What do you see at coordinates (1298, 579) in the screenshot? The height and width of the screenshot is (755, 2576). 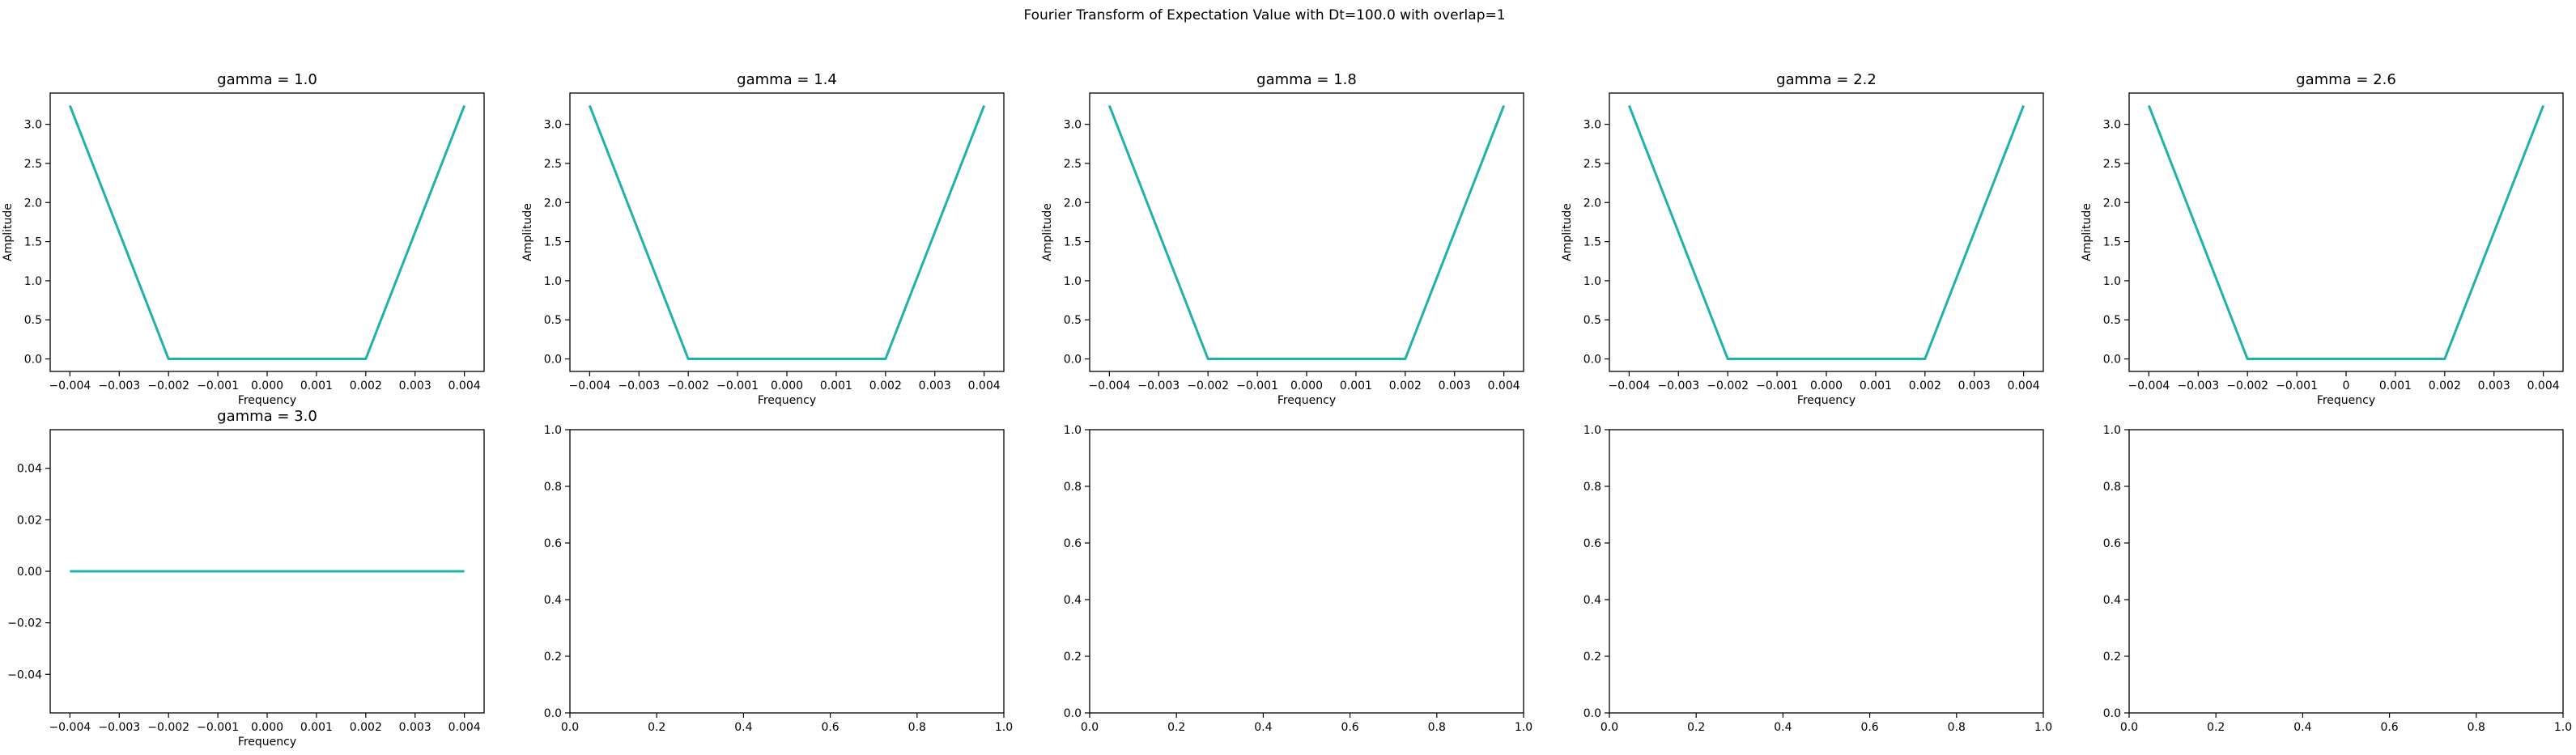 I see `subplot-8: 0.0 0.2 0.4 0.6 0.8 1.0 0.0 0.2 0.4 0.6 0.8 1.0` at bounding box center [1298, 579].